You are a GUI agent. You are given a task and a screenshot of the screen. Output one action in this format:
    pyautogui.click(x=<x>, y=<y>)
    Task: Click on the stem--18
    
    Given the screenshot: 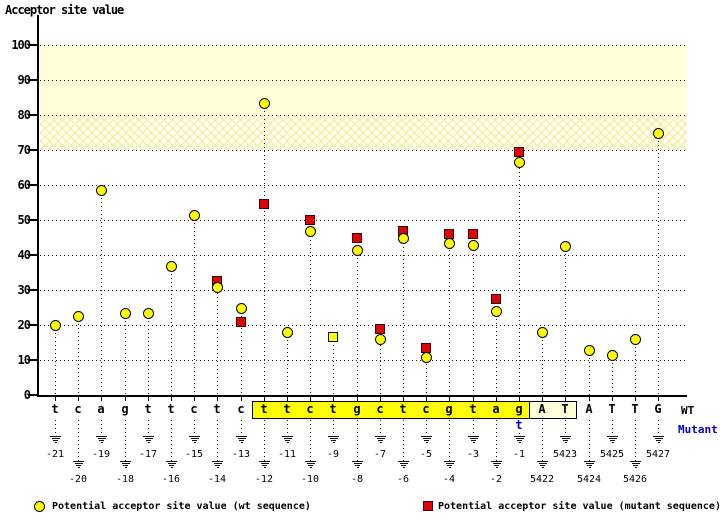 What is the action you would take?
    pyautogui.click(x=125, y=353)
    